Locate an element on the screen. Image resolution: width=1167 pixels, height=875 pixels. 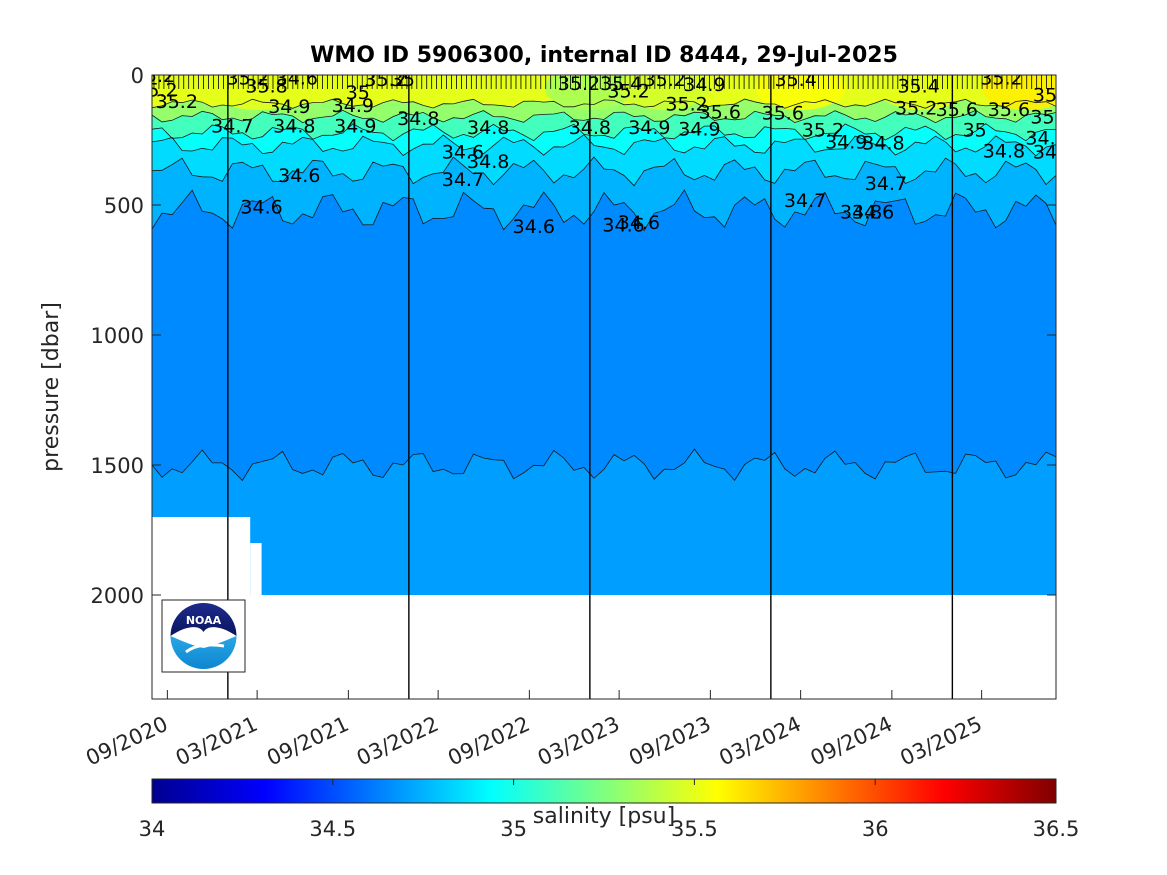
colorbar-gradient is located at coordinates (604, 791).